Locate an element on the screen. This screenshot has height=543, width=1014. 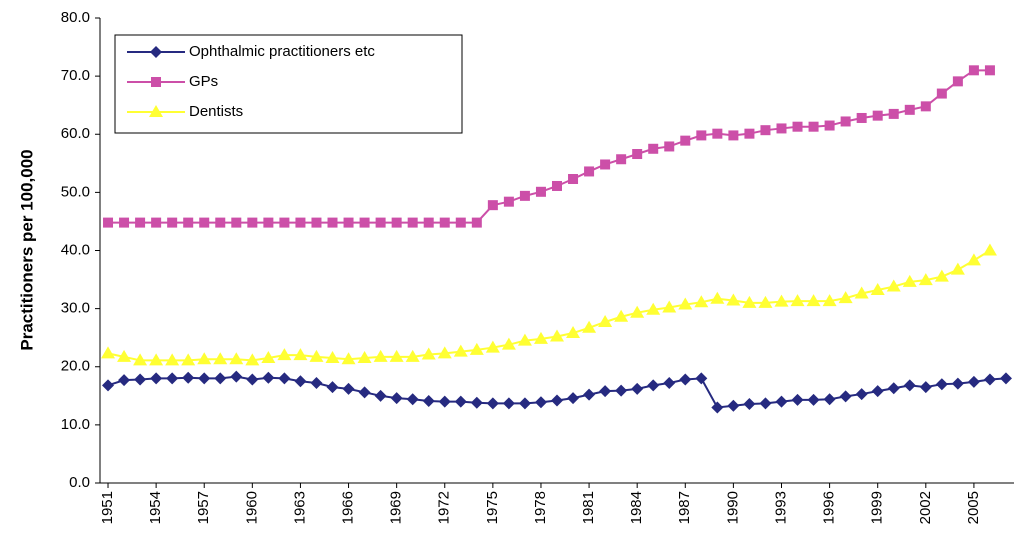
x-tick-label: 1969 is located at coordinates (396, 507).